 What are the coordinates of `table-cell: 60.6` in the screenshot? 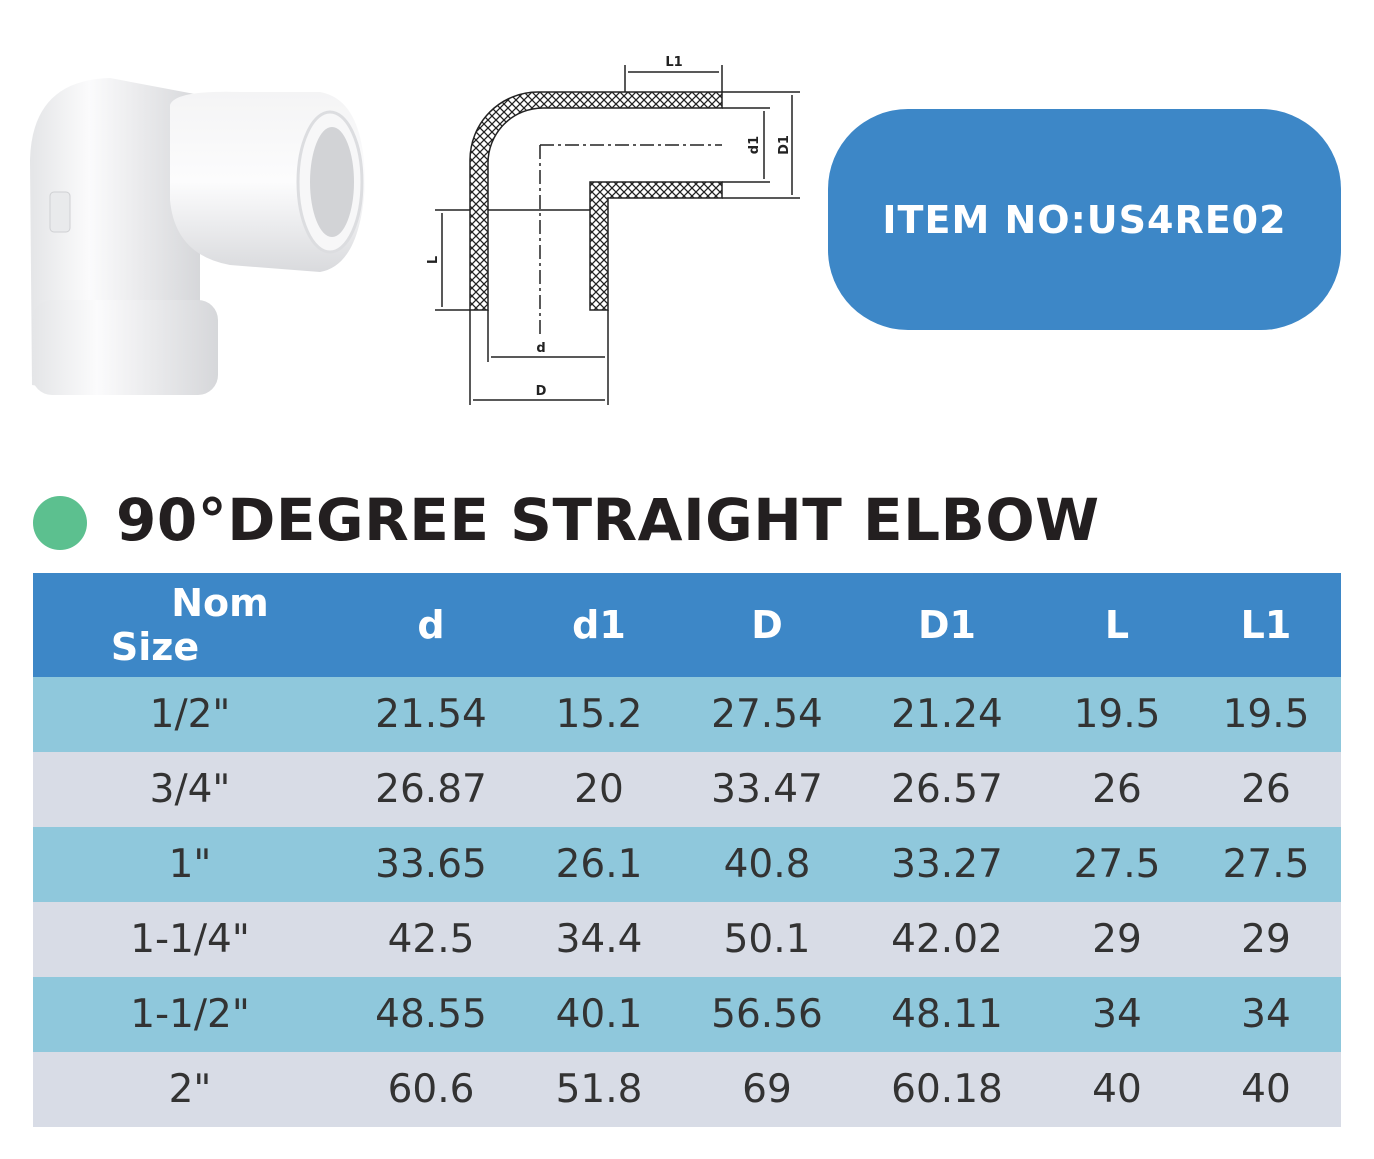 It's located at (431, 1089).